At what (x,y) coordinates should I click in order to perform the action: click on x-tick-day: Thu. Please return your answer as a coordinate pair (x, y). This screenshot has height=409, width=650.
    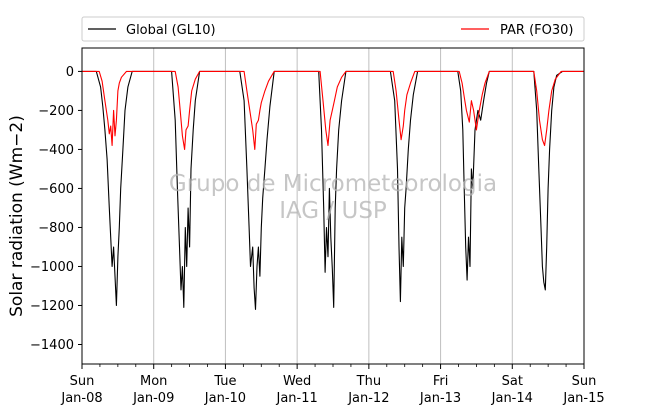
    Looking at the image, I should click on (368, 381).